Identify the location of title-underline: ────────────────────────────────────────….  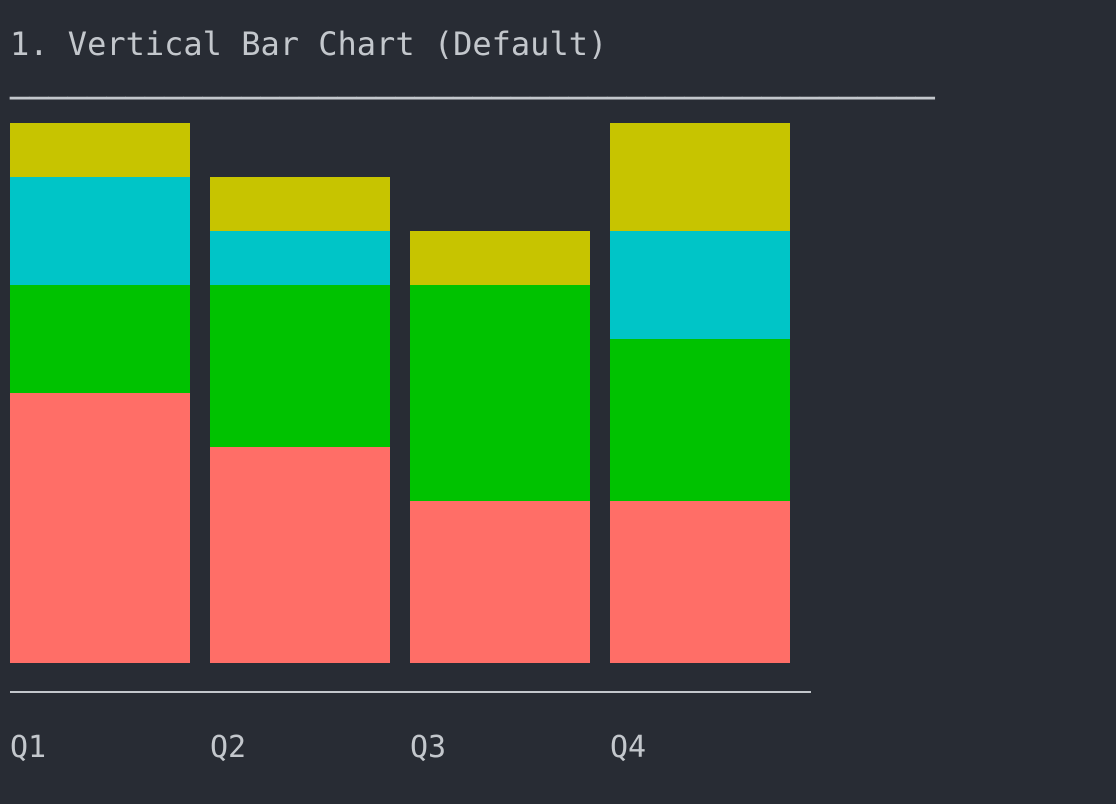
(472, 98).